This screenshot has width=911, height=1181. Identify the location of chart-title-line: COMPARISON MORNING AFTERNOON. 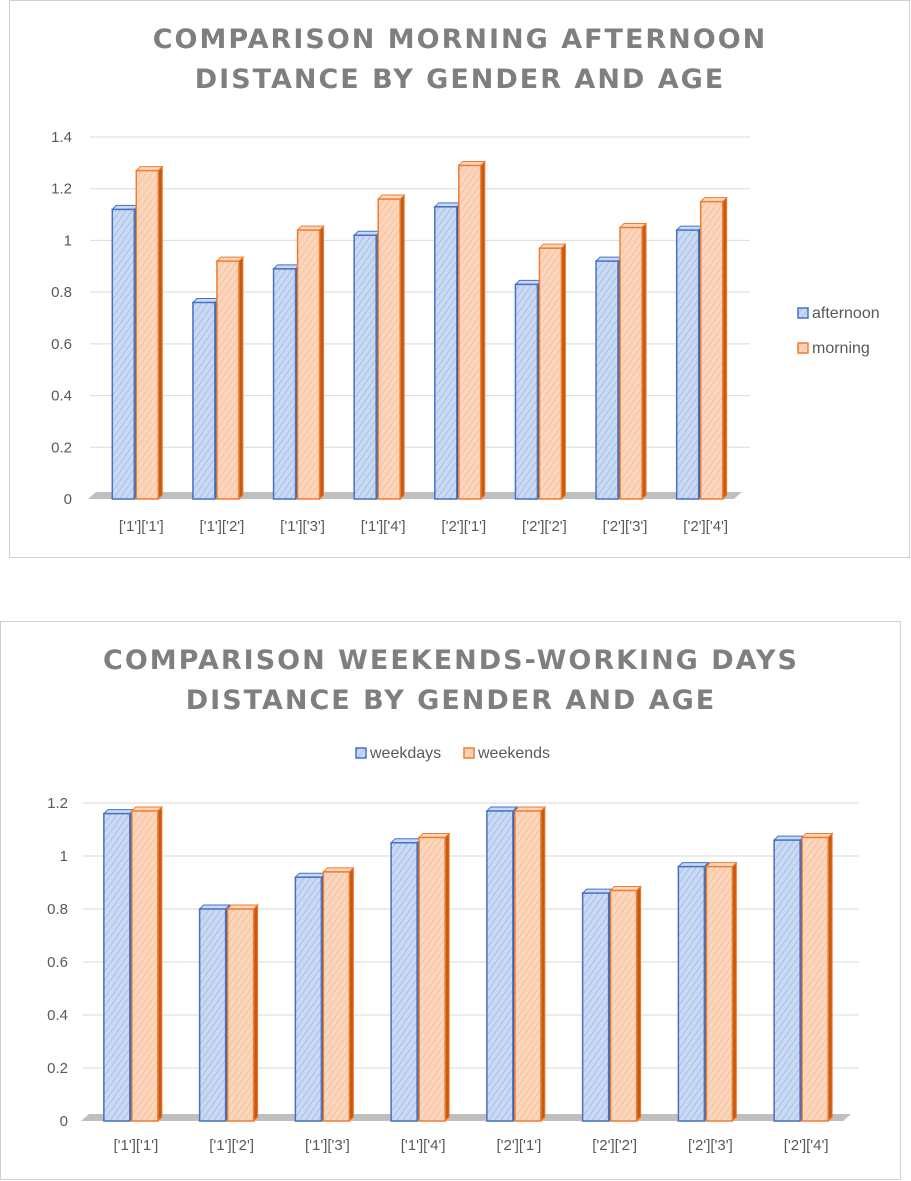
(460, 39).